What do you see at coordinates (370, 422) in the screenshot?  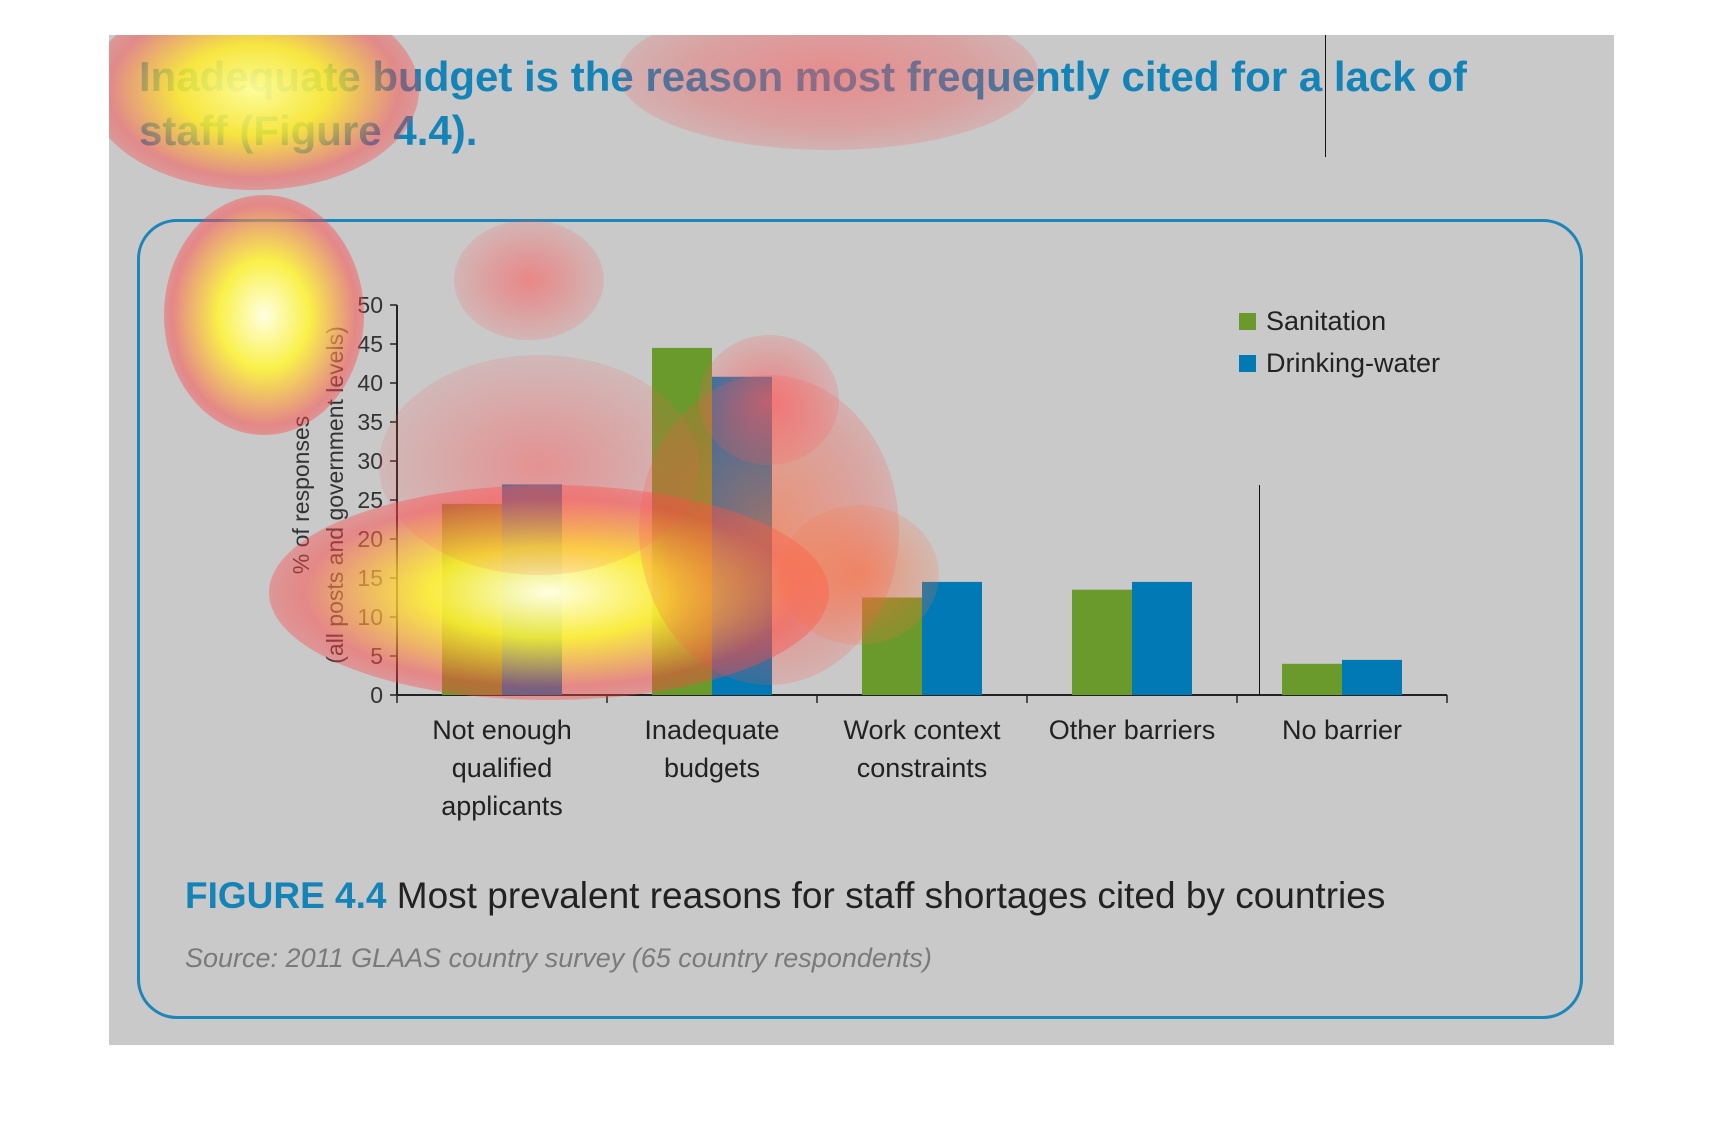 I see `y-tick-label: 35` at bounding box center [370, 422].